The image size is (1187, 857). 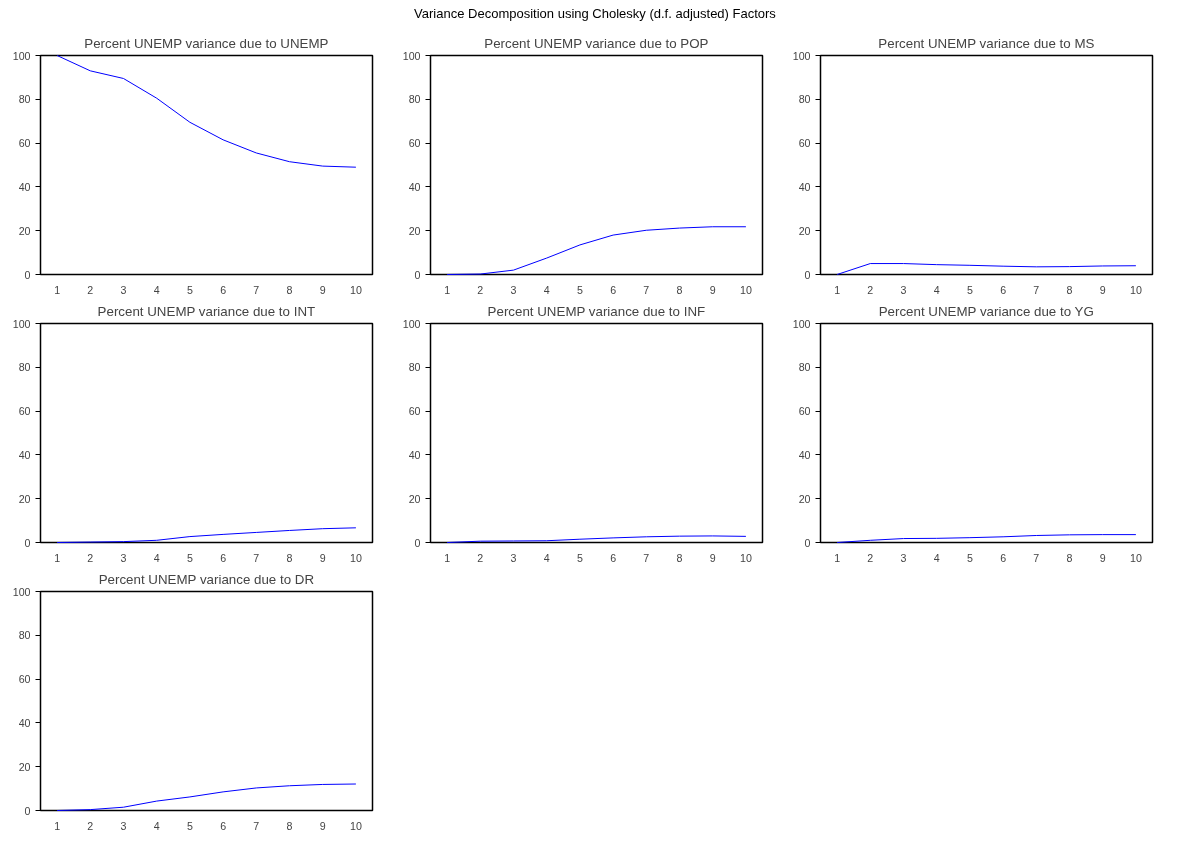 What do you see at coordinates (206, 43) in the screenshot?
I see `chart-title: Percent UNEMP variance due to UNEMP` at bounding box center [206, 43].